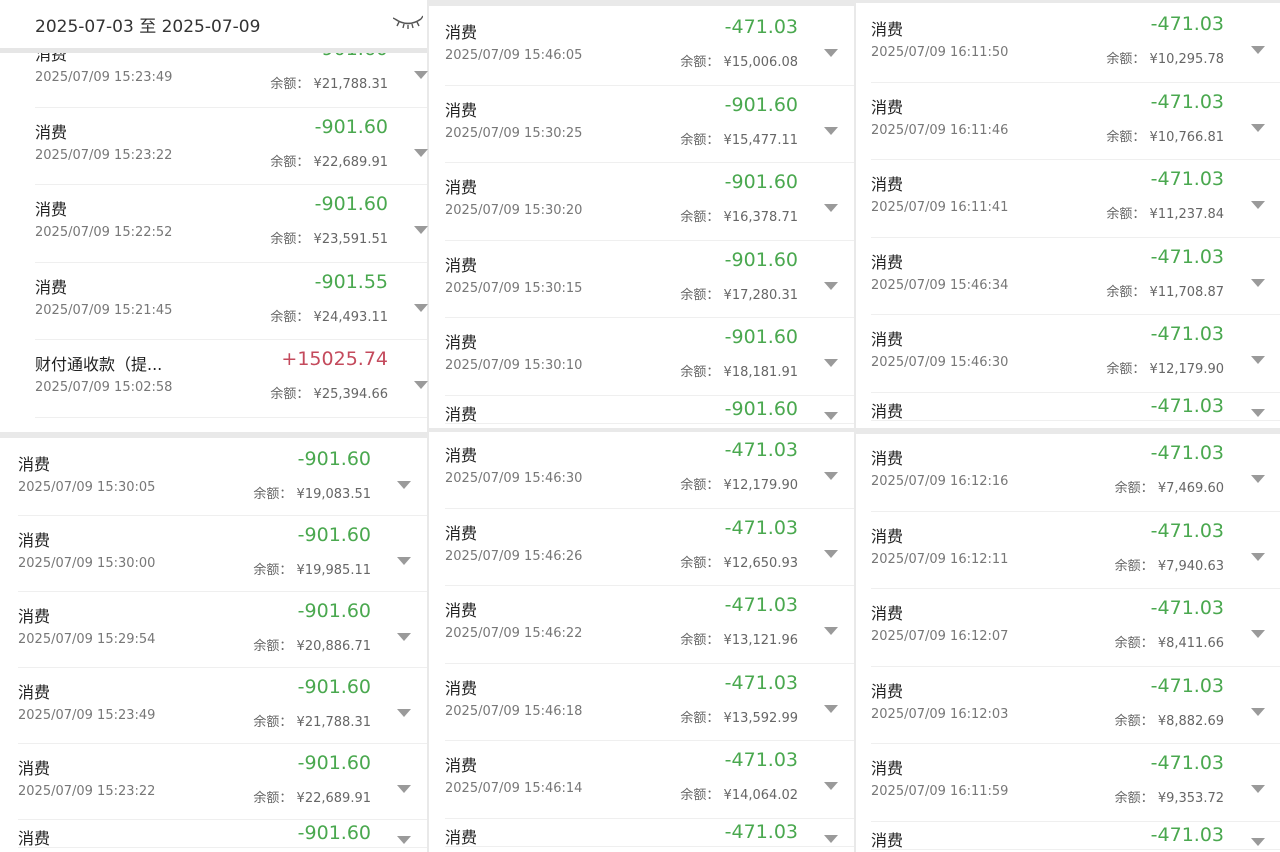 The height and width of the screenshot is (852, 1280). What do you see at coordinates (1195, 643) in the screenshot?
I see `balance-value: 8,411.66` at bounding box center [1195, 643].